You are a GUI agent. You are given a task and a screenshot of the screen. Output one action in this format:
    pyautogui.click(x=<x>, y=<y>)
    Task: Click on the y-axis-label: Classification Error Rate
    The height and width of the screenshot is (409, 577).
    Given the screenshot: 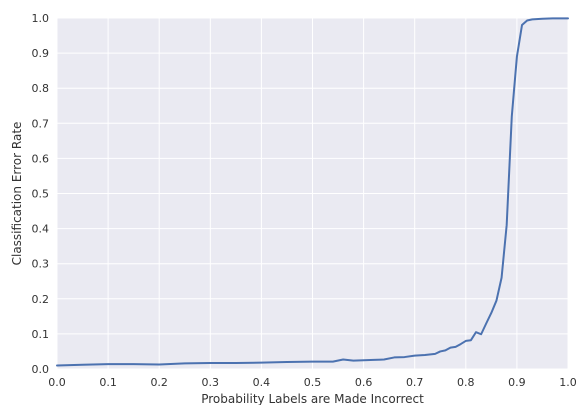 What is the action you would take?
    pyautogui.click(x=17, y=194)
    